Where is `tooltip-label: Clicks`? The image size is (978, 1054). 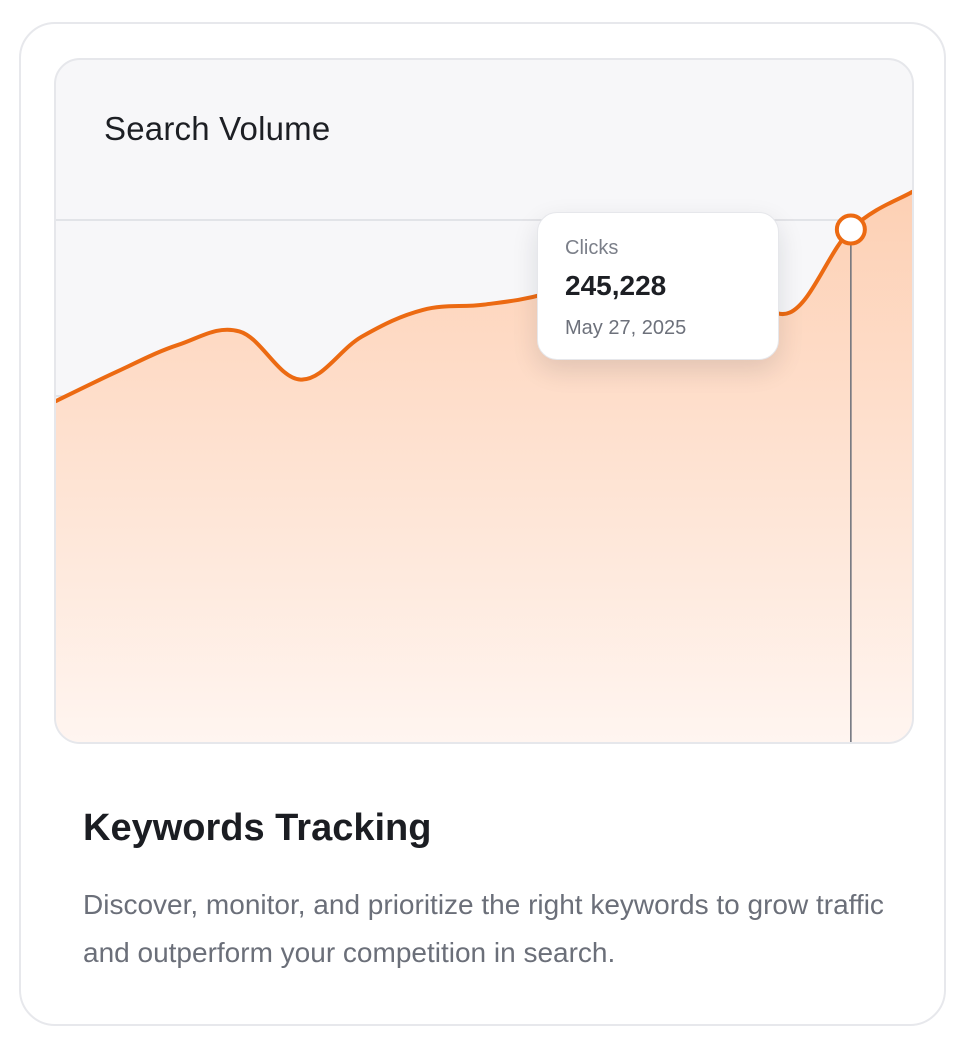 tooltip-label: Clicks is located at coordinates (592, 248).